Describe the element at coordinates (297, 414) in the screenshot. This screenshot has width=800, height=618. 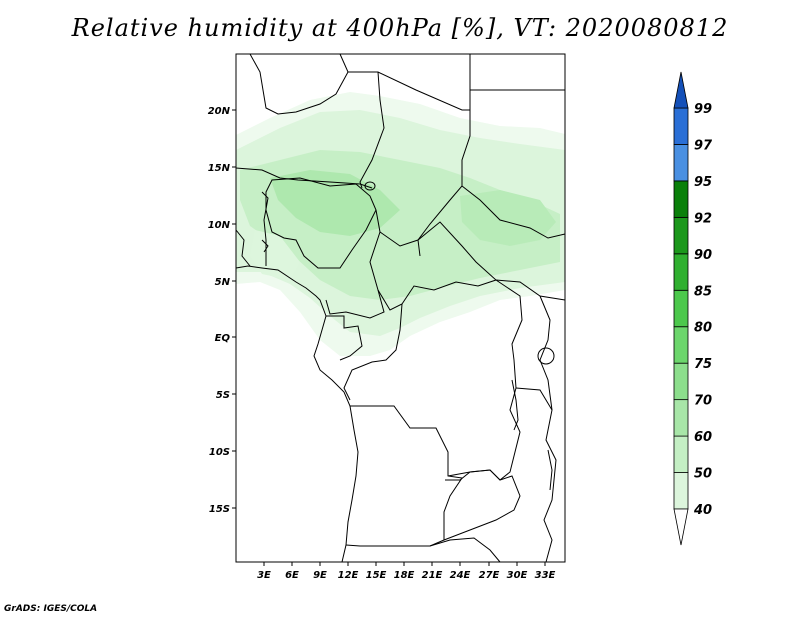
I see `coastline-west-africa` at that location.